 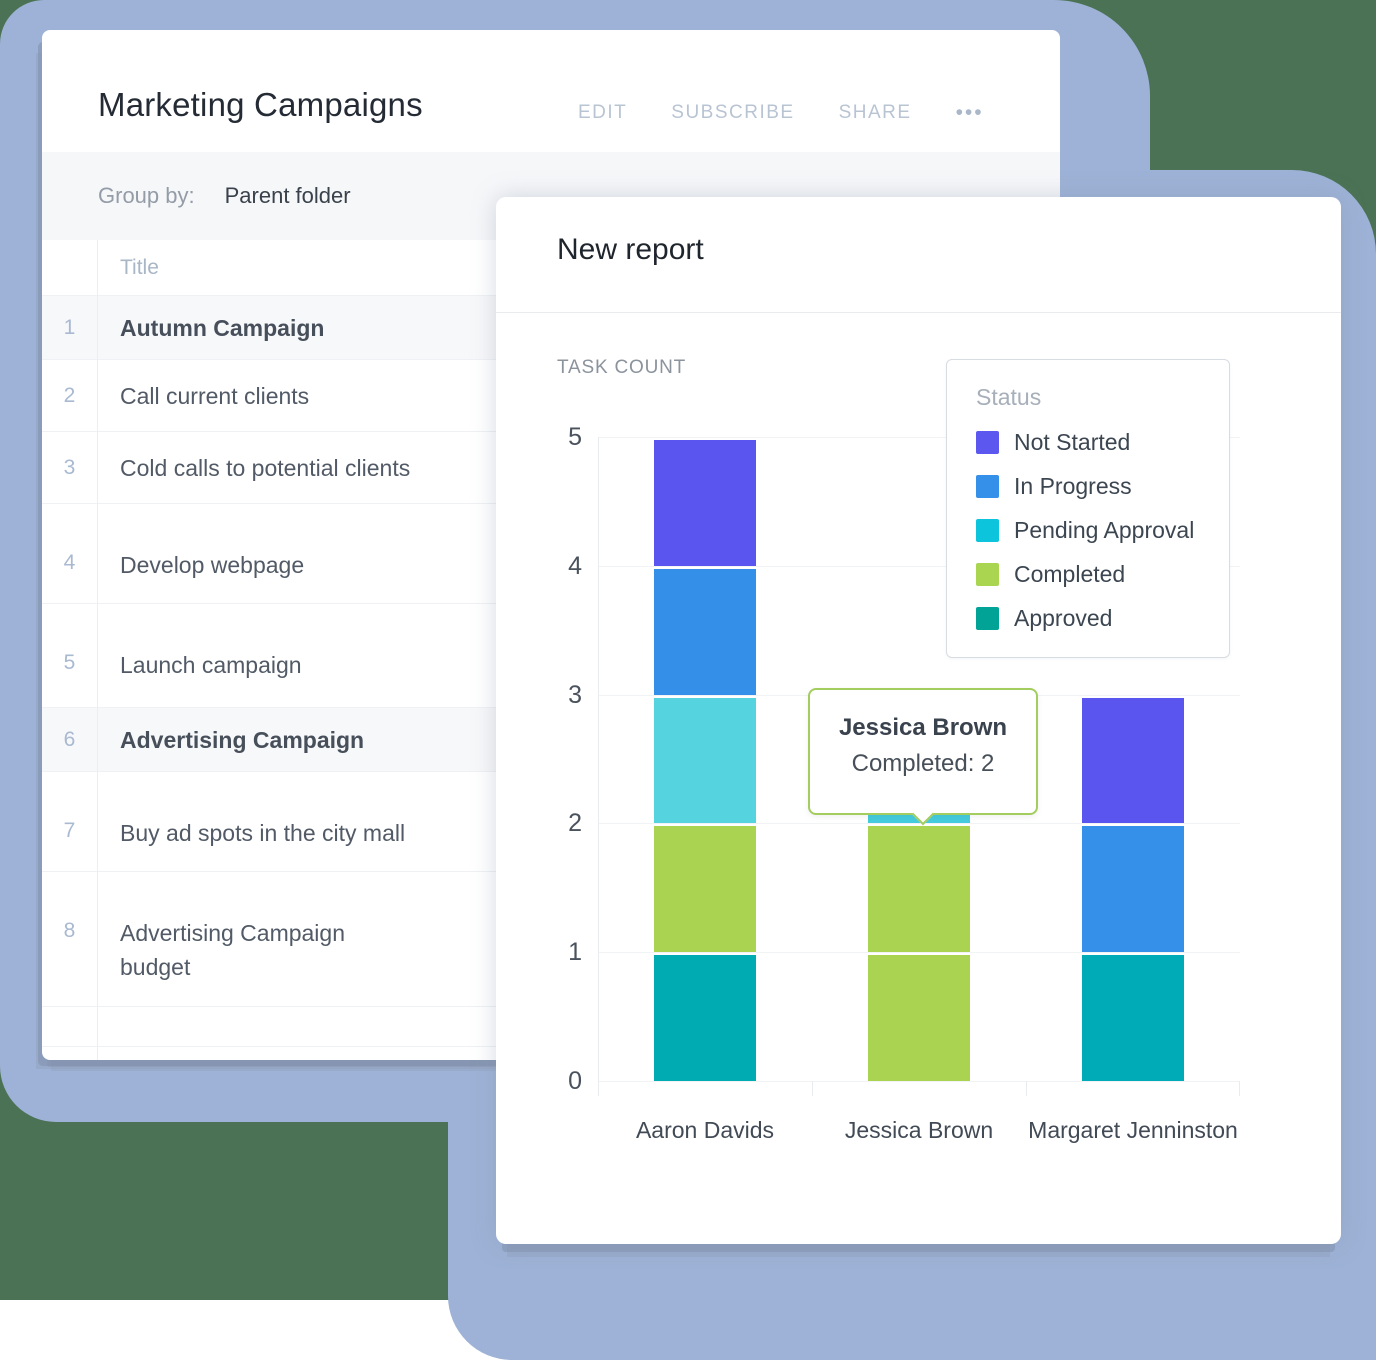 I want to click on bar-segment-pending-approval, so click(x=705, y=760).